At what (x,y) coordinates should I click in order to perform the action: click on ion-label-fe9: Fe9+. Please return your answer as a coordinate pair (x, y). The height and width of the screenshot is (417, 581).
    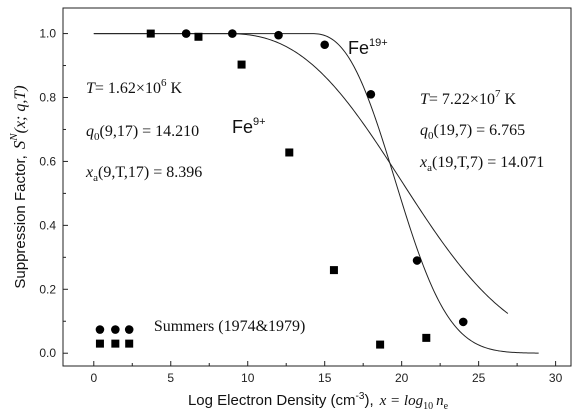
    Looking at the image, I should click on (249, 126).